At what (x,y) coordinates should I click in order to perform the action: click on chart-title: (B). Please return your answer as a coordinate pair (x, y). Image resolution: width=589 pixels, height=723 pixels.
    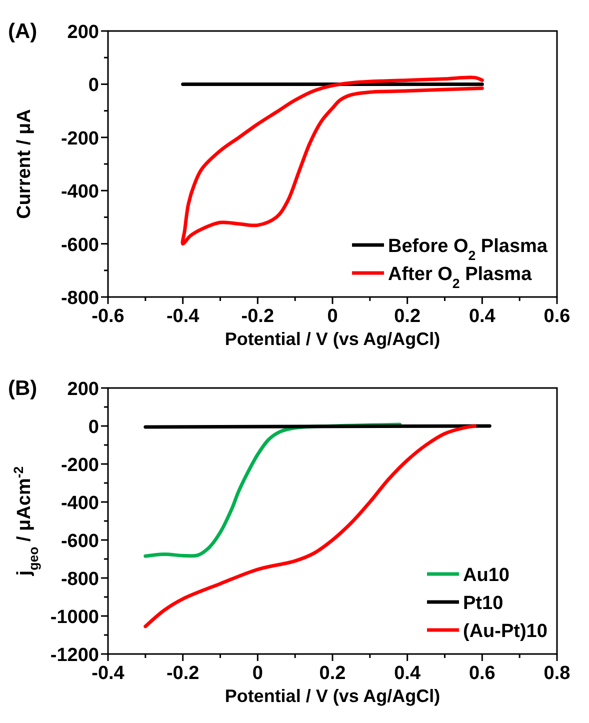
    Looking at the image, I should click on (23, 388).